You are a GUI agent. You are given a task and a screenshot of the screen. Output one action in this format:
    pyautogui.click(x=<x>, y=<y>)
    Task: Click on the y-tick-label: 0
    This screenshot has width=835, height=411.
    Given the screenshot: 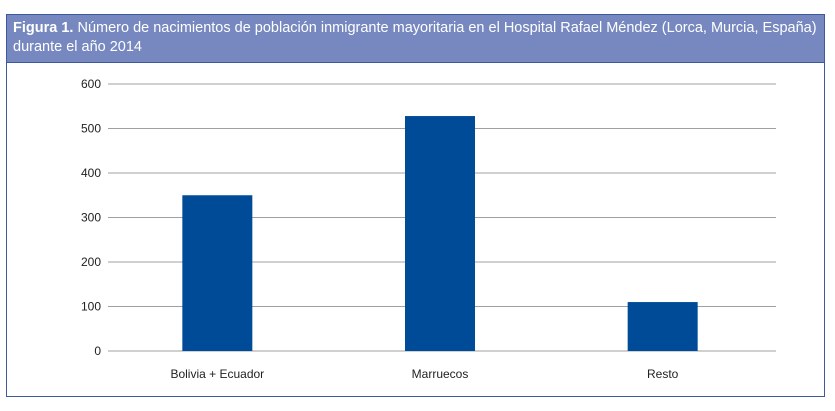 What is the action you would take?
    pyautogui.click(x=97, y=351)
    